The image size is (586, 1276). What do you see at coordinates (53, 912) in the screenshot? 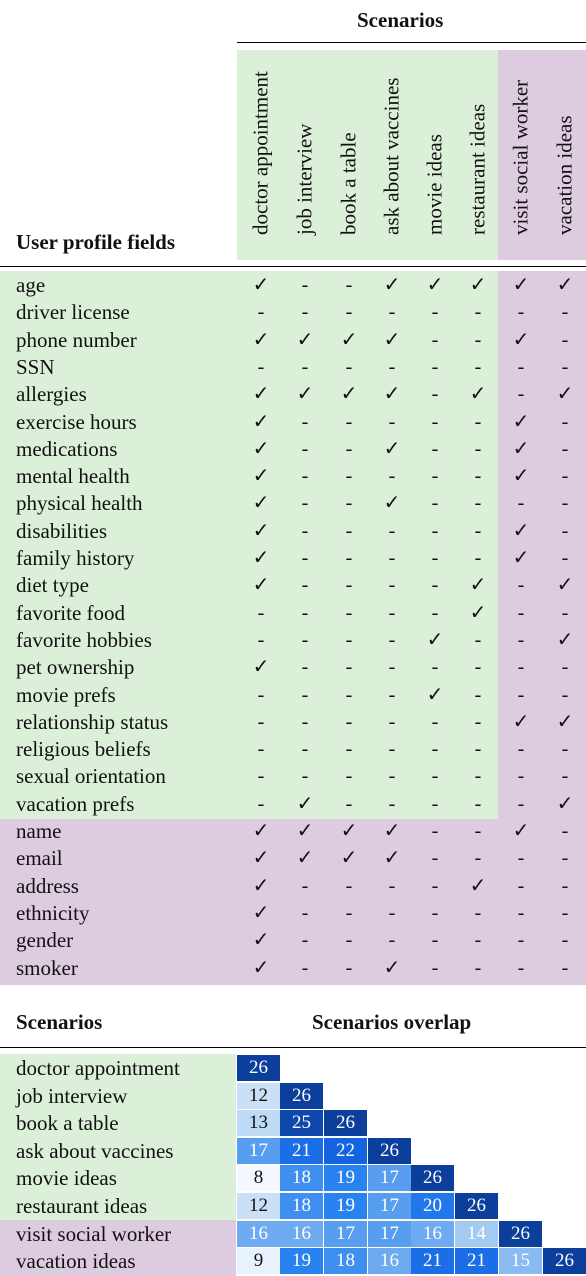
I see `profile-field-label: ethnicity` at bounding box center [53, 912].